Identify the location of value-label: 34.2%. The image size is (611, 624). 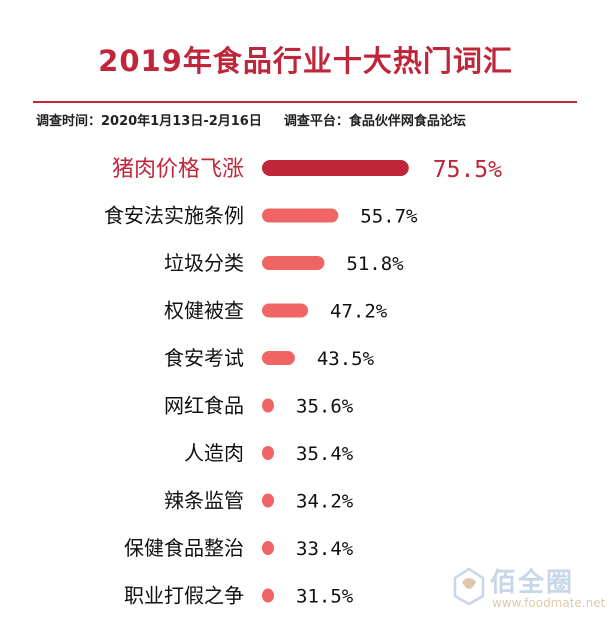
(325, 502).